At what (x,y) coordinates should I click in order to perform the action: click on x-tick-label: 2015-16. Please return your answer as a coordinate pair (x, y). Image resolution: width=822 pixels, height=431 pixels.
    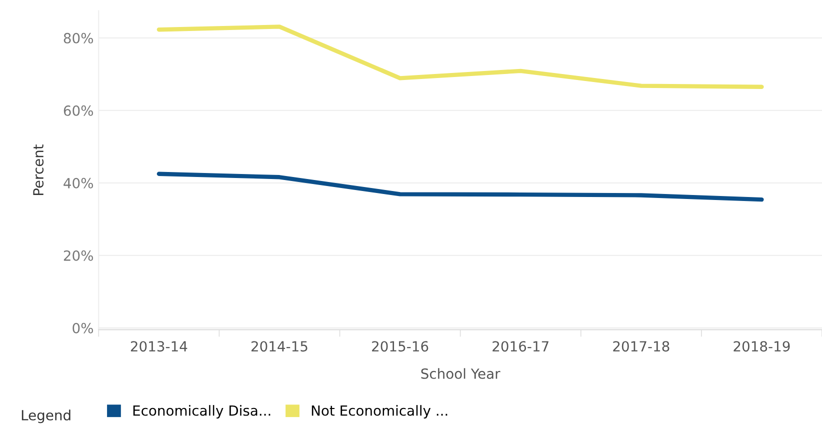
    Looking at the image, I should click on (400, 346).